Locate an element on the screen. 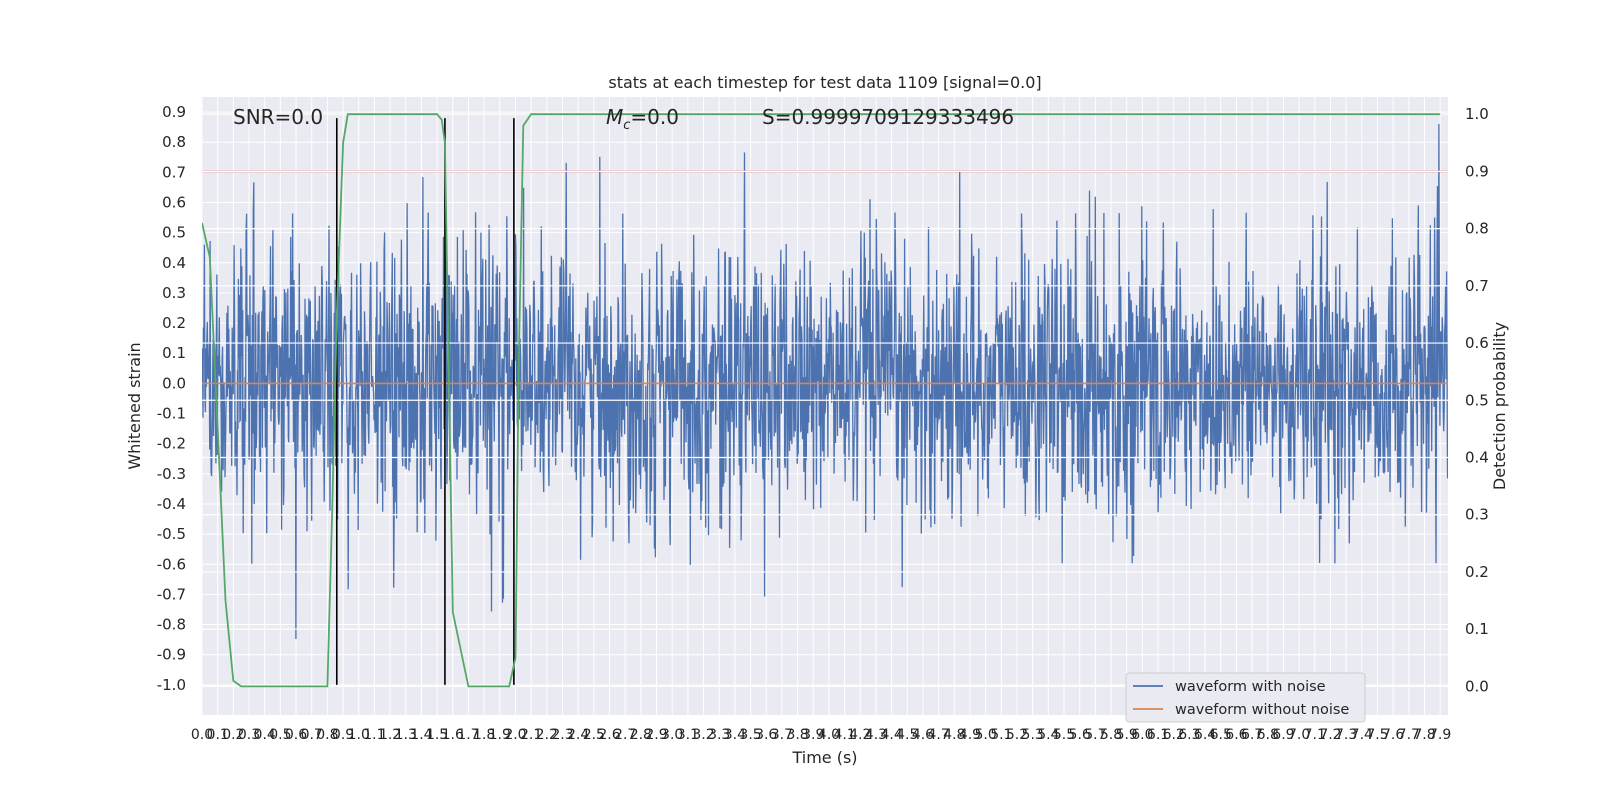 This screenshot has height=800, width=1600. x-tick-label: 5.1 is located at coordinates (1001, 735).